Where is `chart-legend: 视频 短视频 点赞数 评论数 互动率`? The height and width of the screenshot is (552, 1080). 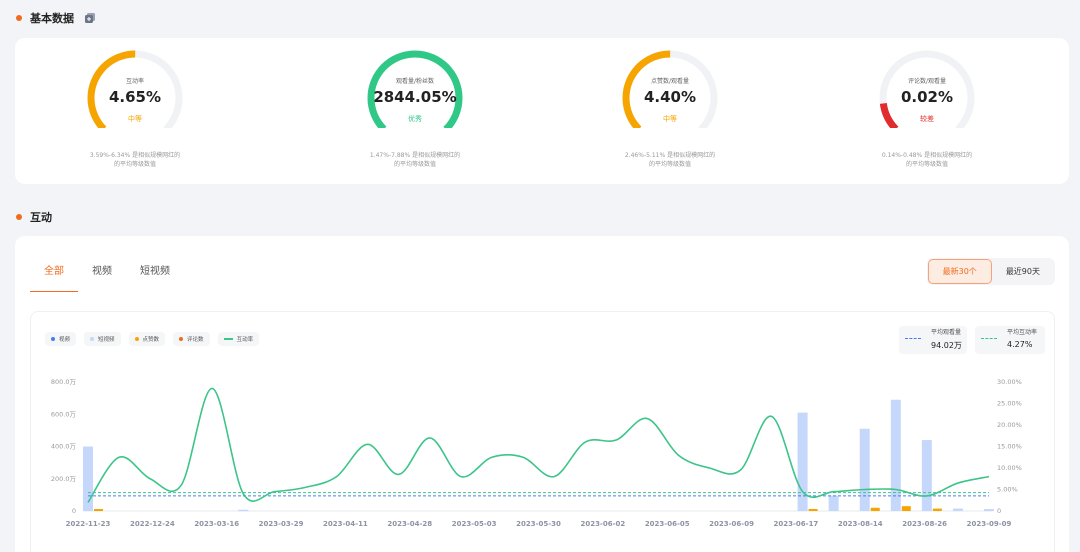 chart-legend: 视频 短视频 点赞数 评论数 互动率 is located at coordinates (152, 339).